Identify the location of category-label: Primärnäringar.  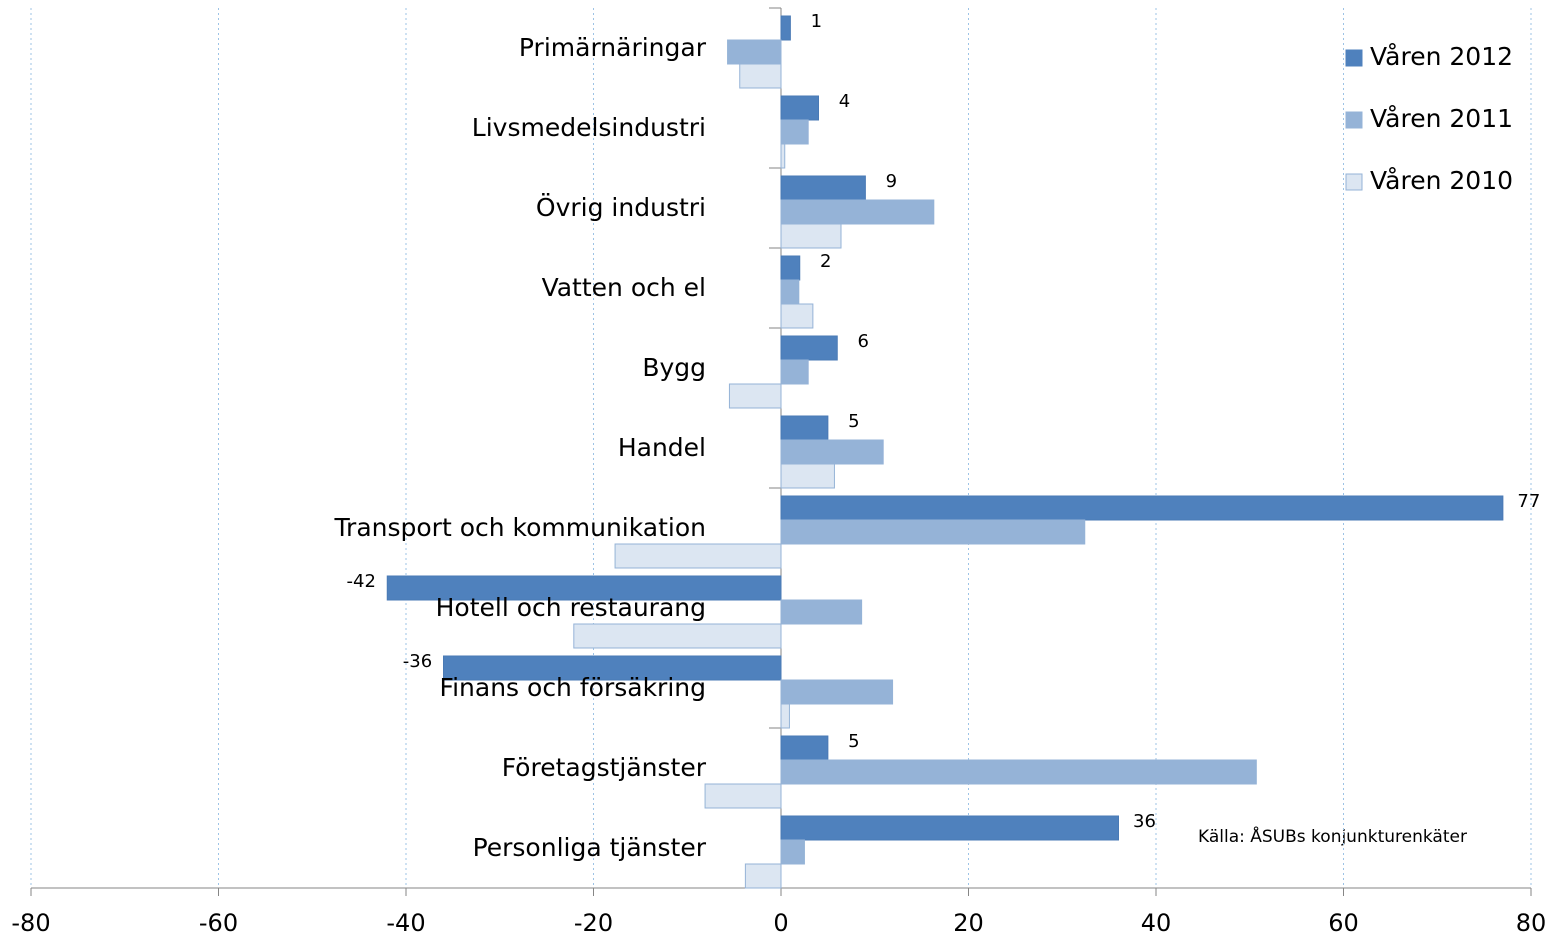
(613, 47).